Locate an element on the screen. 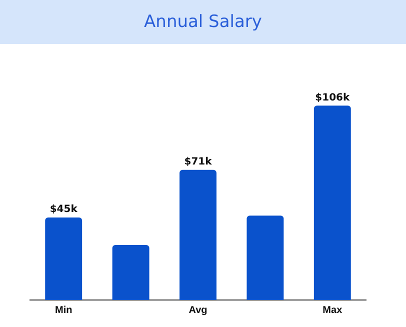 This screenshot has width=406, height=327. data-label: $106k is located at coordinates (332, 98).